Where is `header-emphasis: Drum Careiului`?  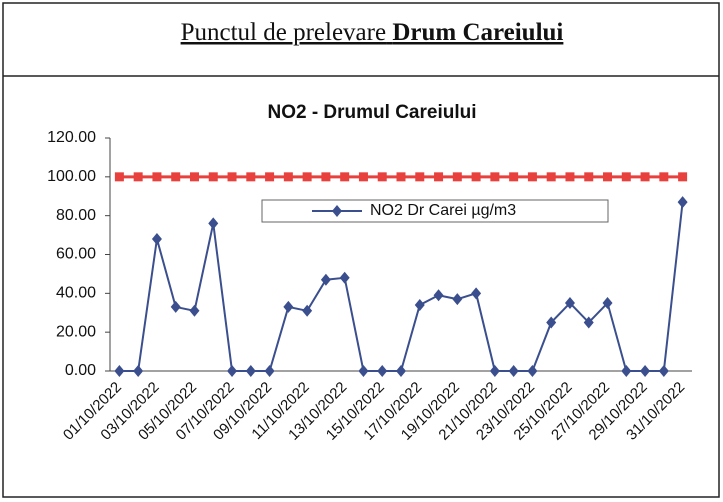 header-emphasis: Drum Careiului is located at coordinates (477, 32).